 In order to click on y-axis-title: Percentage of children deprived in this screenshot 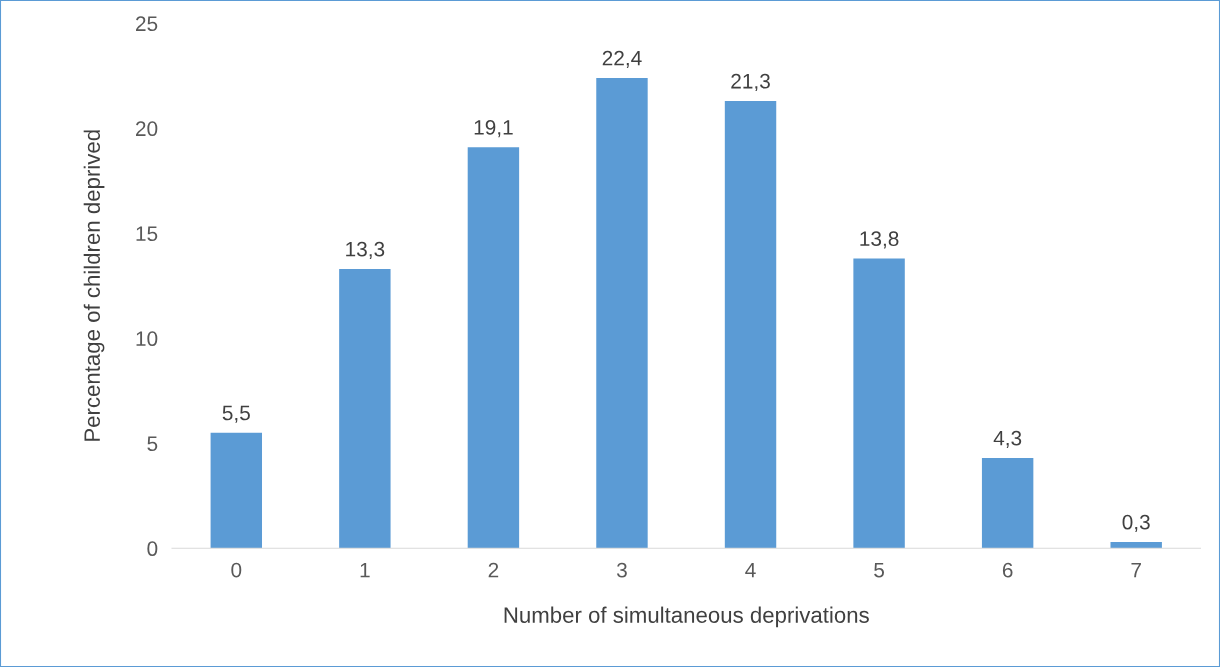, I will do `click(94, 285)`.